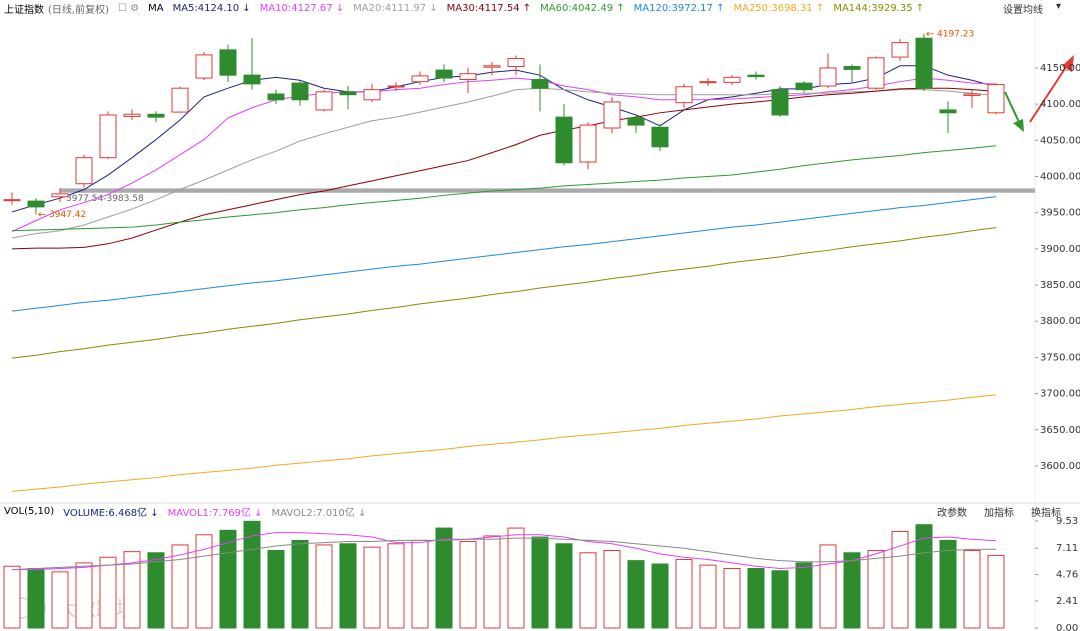  What do you see at coordinates (1060, 466) in the screenshot?
I see `y-tick-label: 3600.00` at bounding box center [1060, 466].